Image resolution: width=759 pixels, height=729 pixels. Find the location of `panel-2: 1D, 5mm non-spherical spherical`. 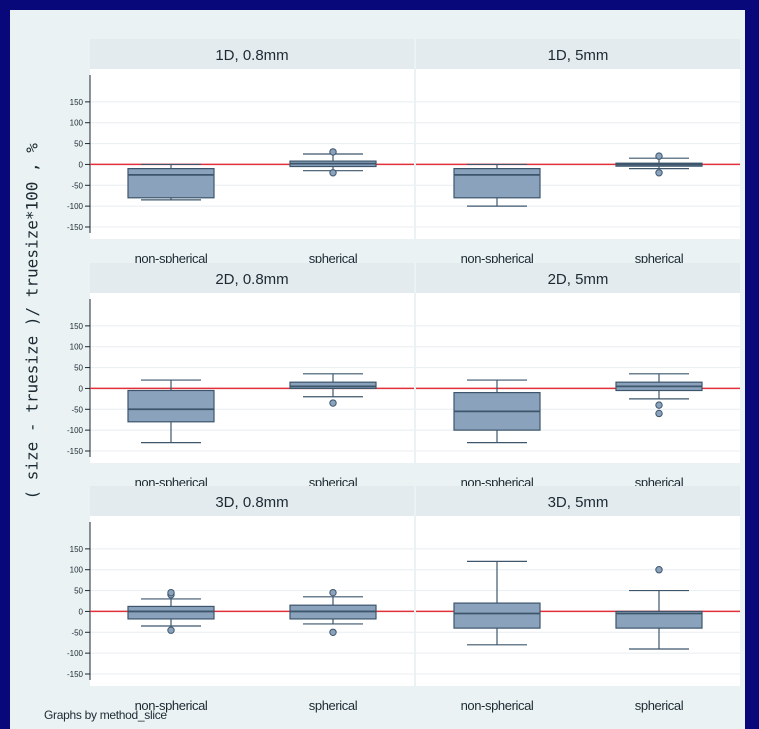

panel-2: 1D, 5mm non-spherical spherical is located at coordinates (578, 152).